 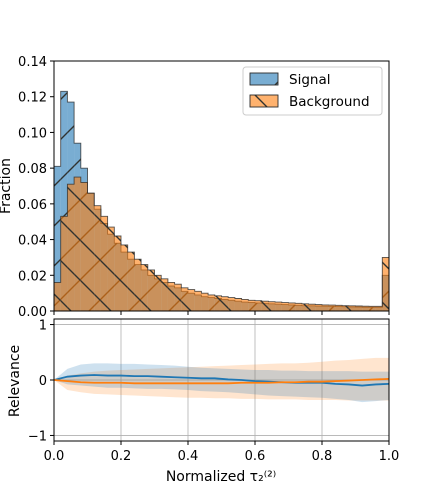 What do you see at coordinates (32, 169) in the screenshot?
I see `histogram-y-tick-label: 0.08` at bounding box center [32, 169].